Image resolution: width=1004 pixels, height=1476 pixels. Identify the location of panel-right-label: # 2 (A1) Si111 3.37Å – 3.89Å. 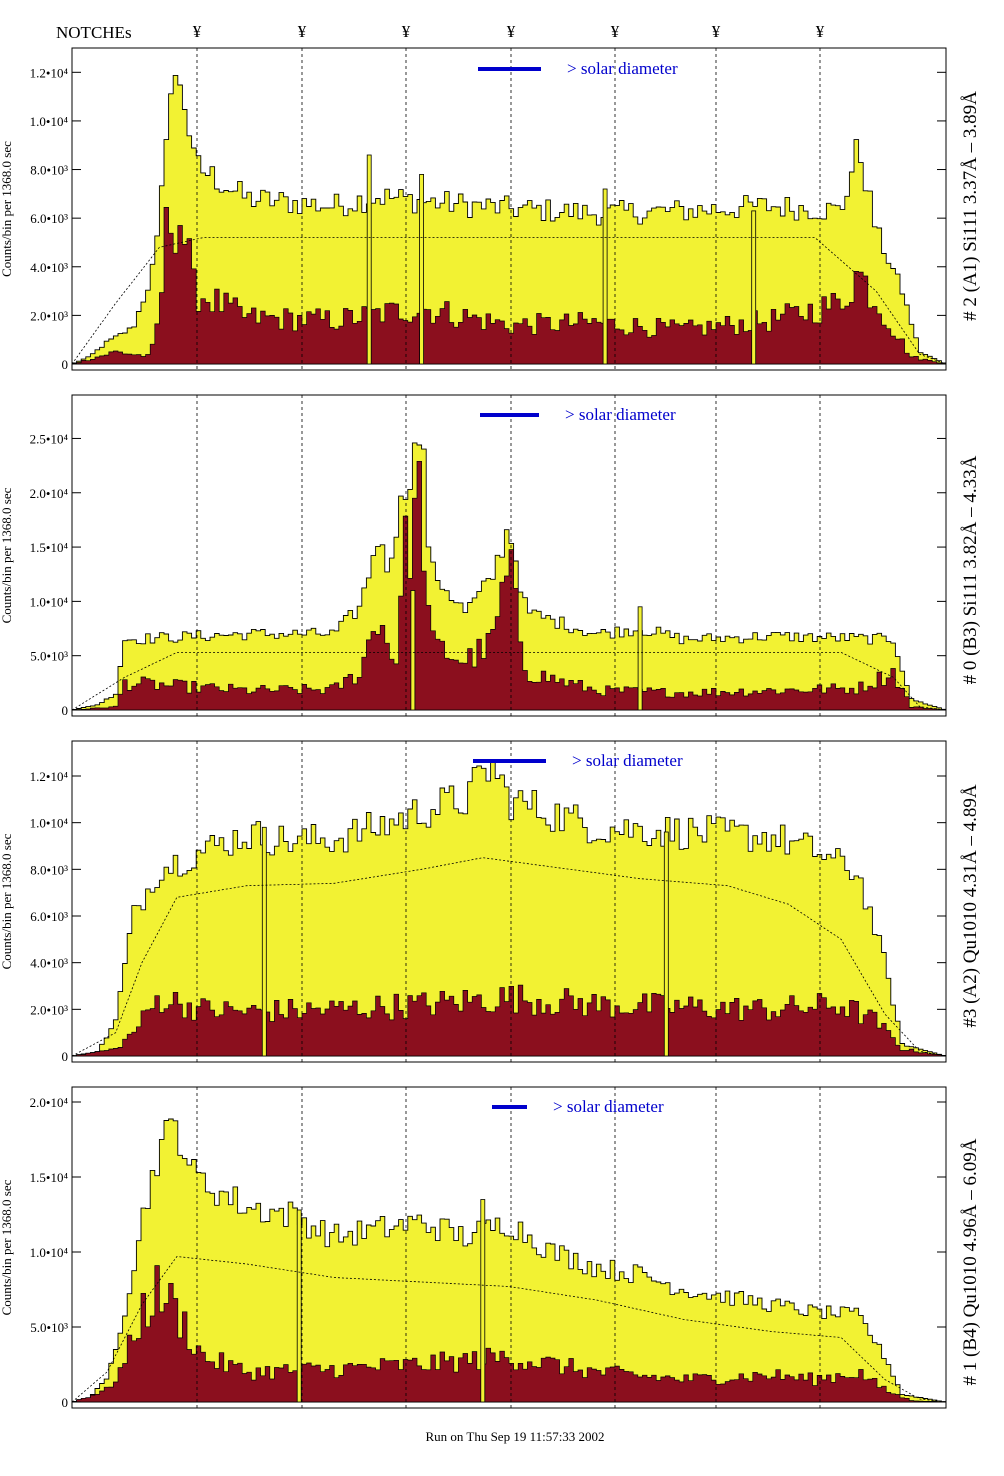
(970, 206).